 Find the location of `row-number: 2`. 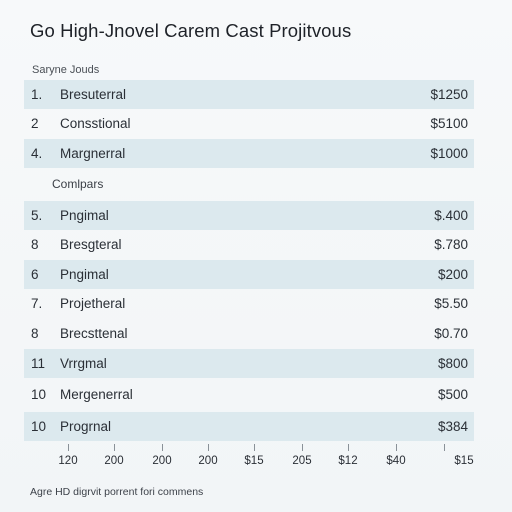

row-number: 2 is located at coordinates (35, 123).